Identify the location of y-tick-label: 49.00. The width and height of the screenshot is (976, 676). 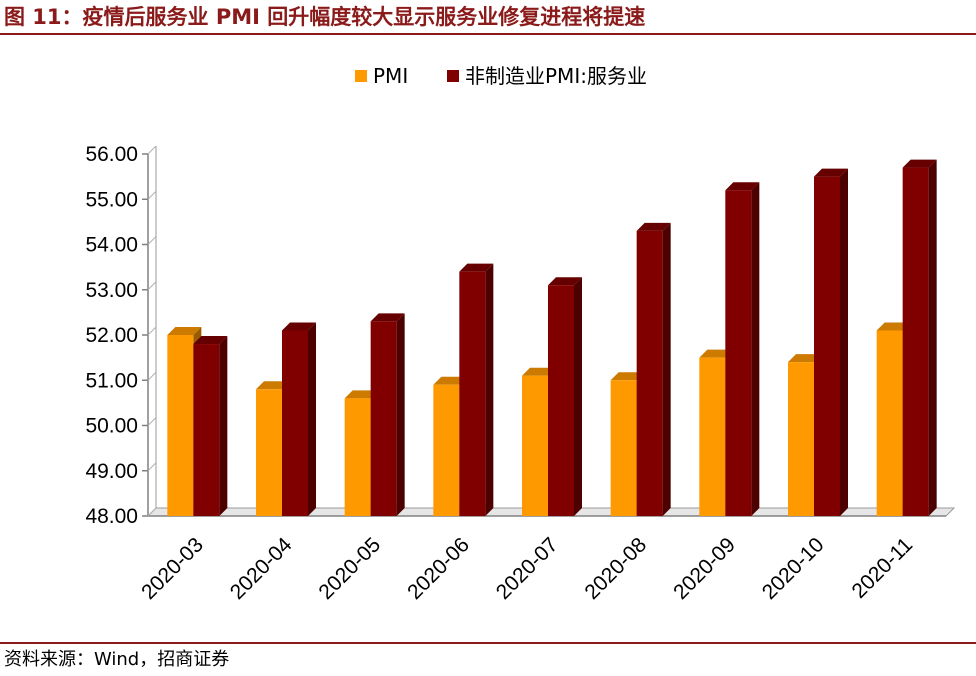
(111, 471).